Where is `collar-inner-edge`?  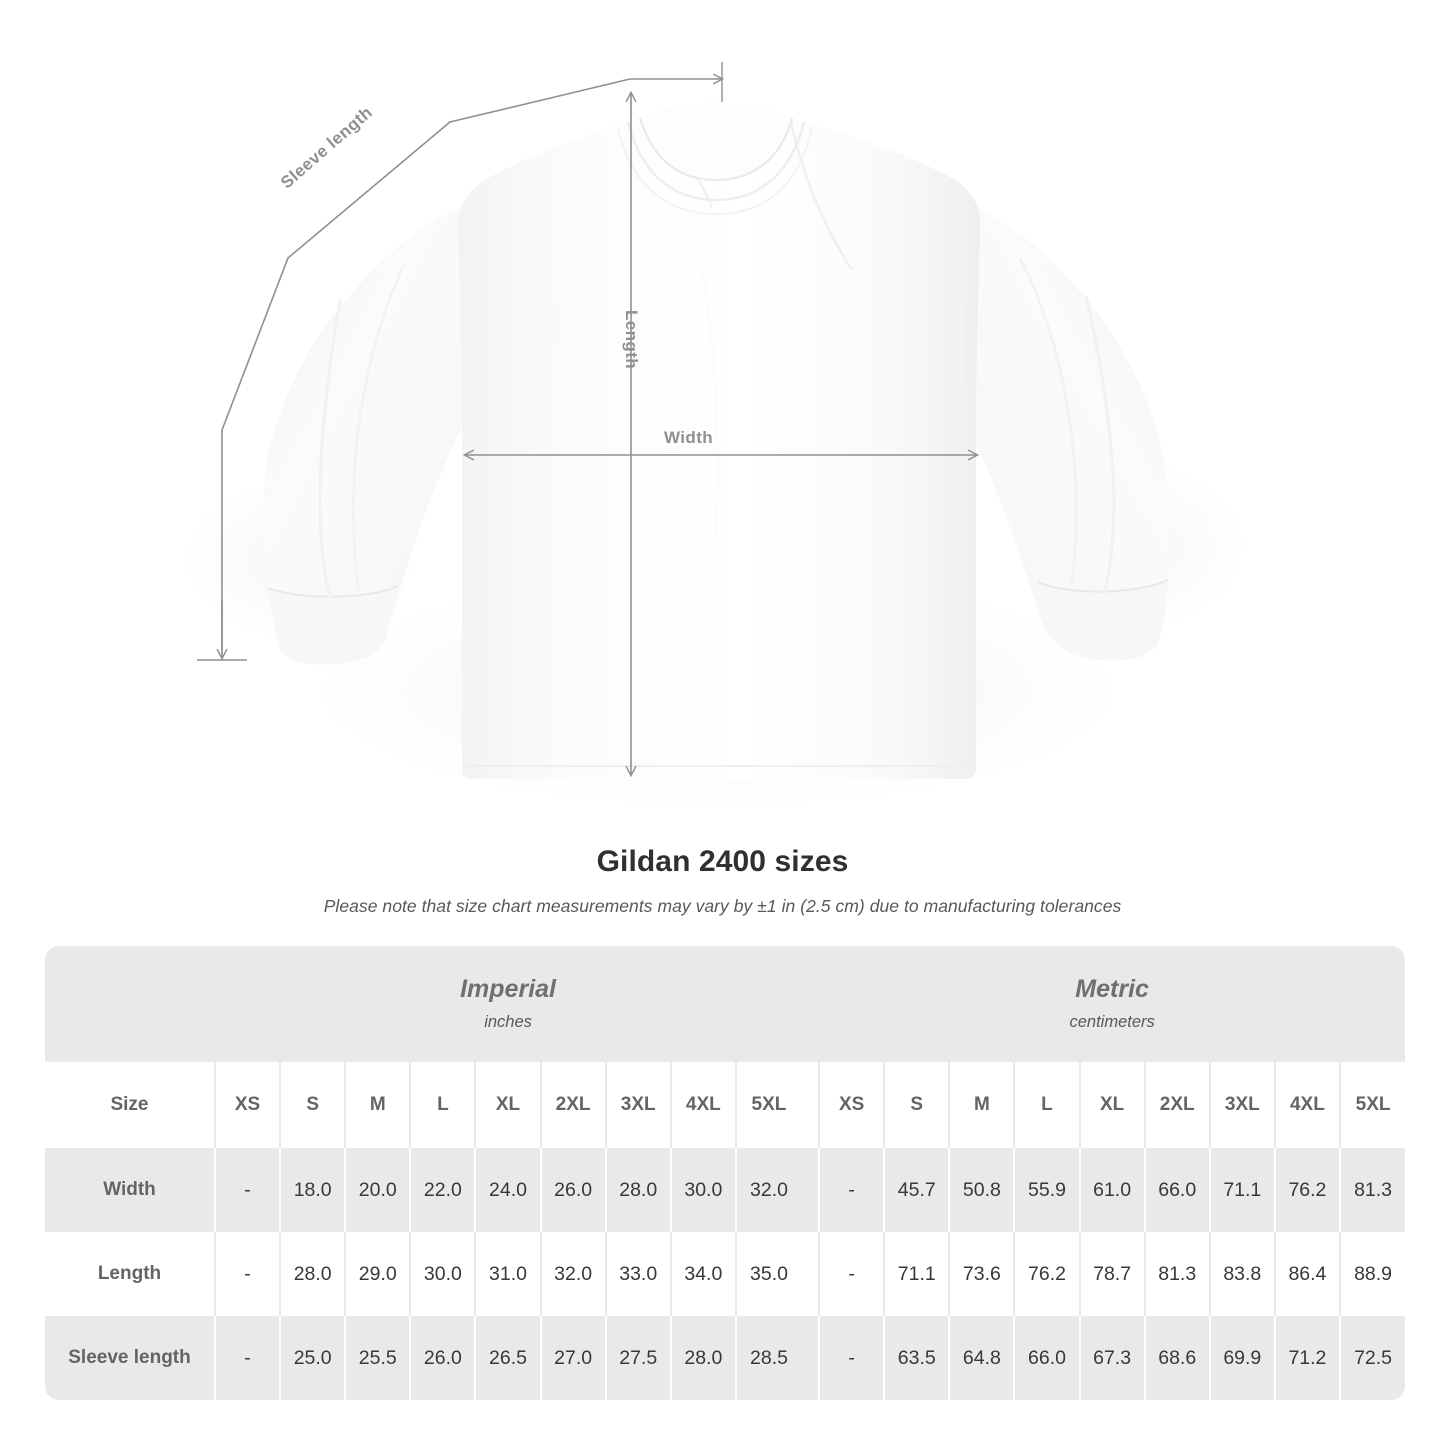
collar-inner-edge is located at coordinates (716, 149).